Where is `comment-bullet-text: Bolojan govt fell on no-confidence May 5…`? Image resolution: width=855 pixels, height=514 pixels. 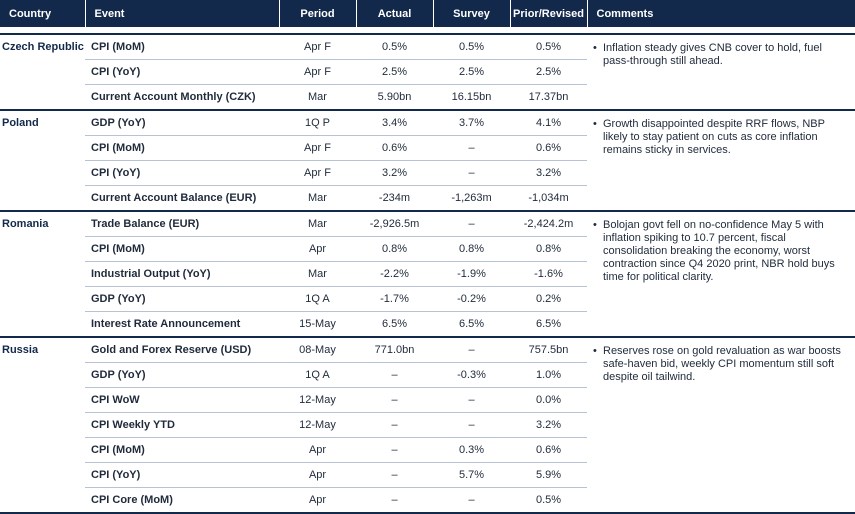 comment-bullet-text: Bolojan govt fell on no-confidence May 5… is located at coordinates (722, 251).